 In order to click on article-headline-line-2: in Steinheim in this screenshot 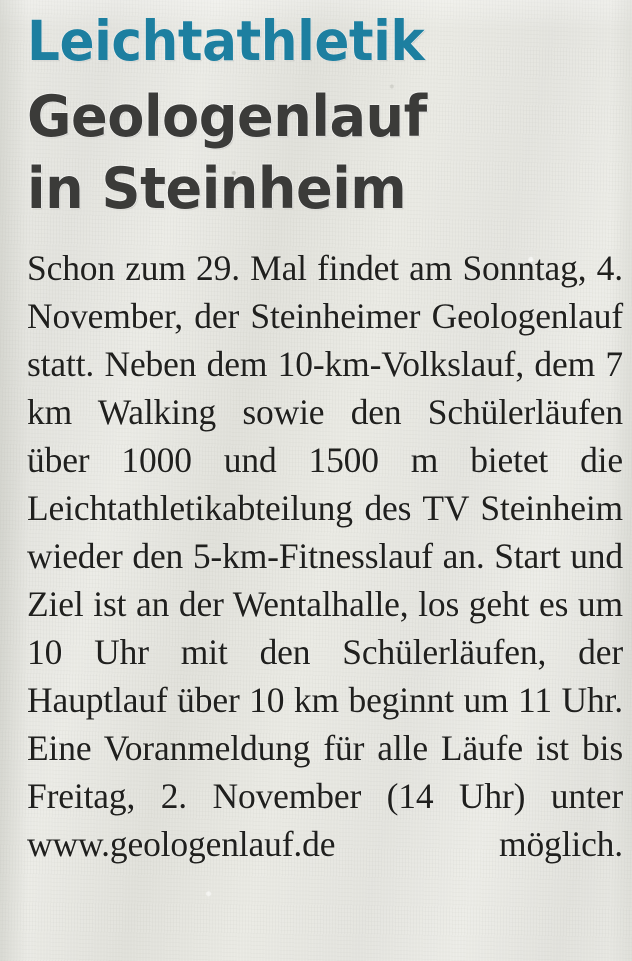, I will do `click(217, 189)`.